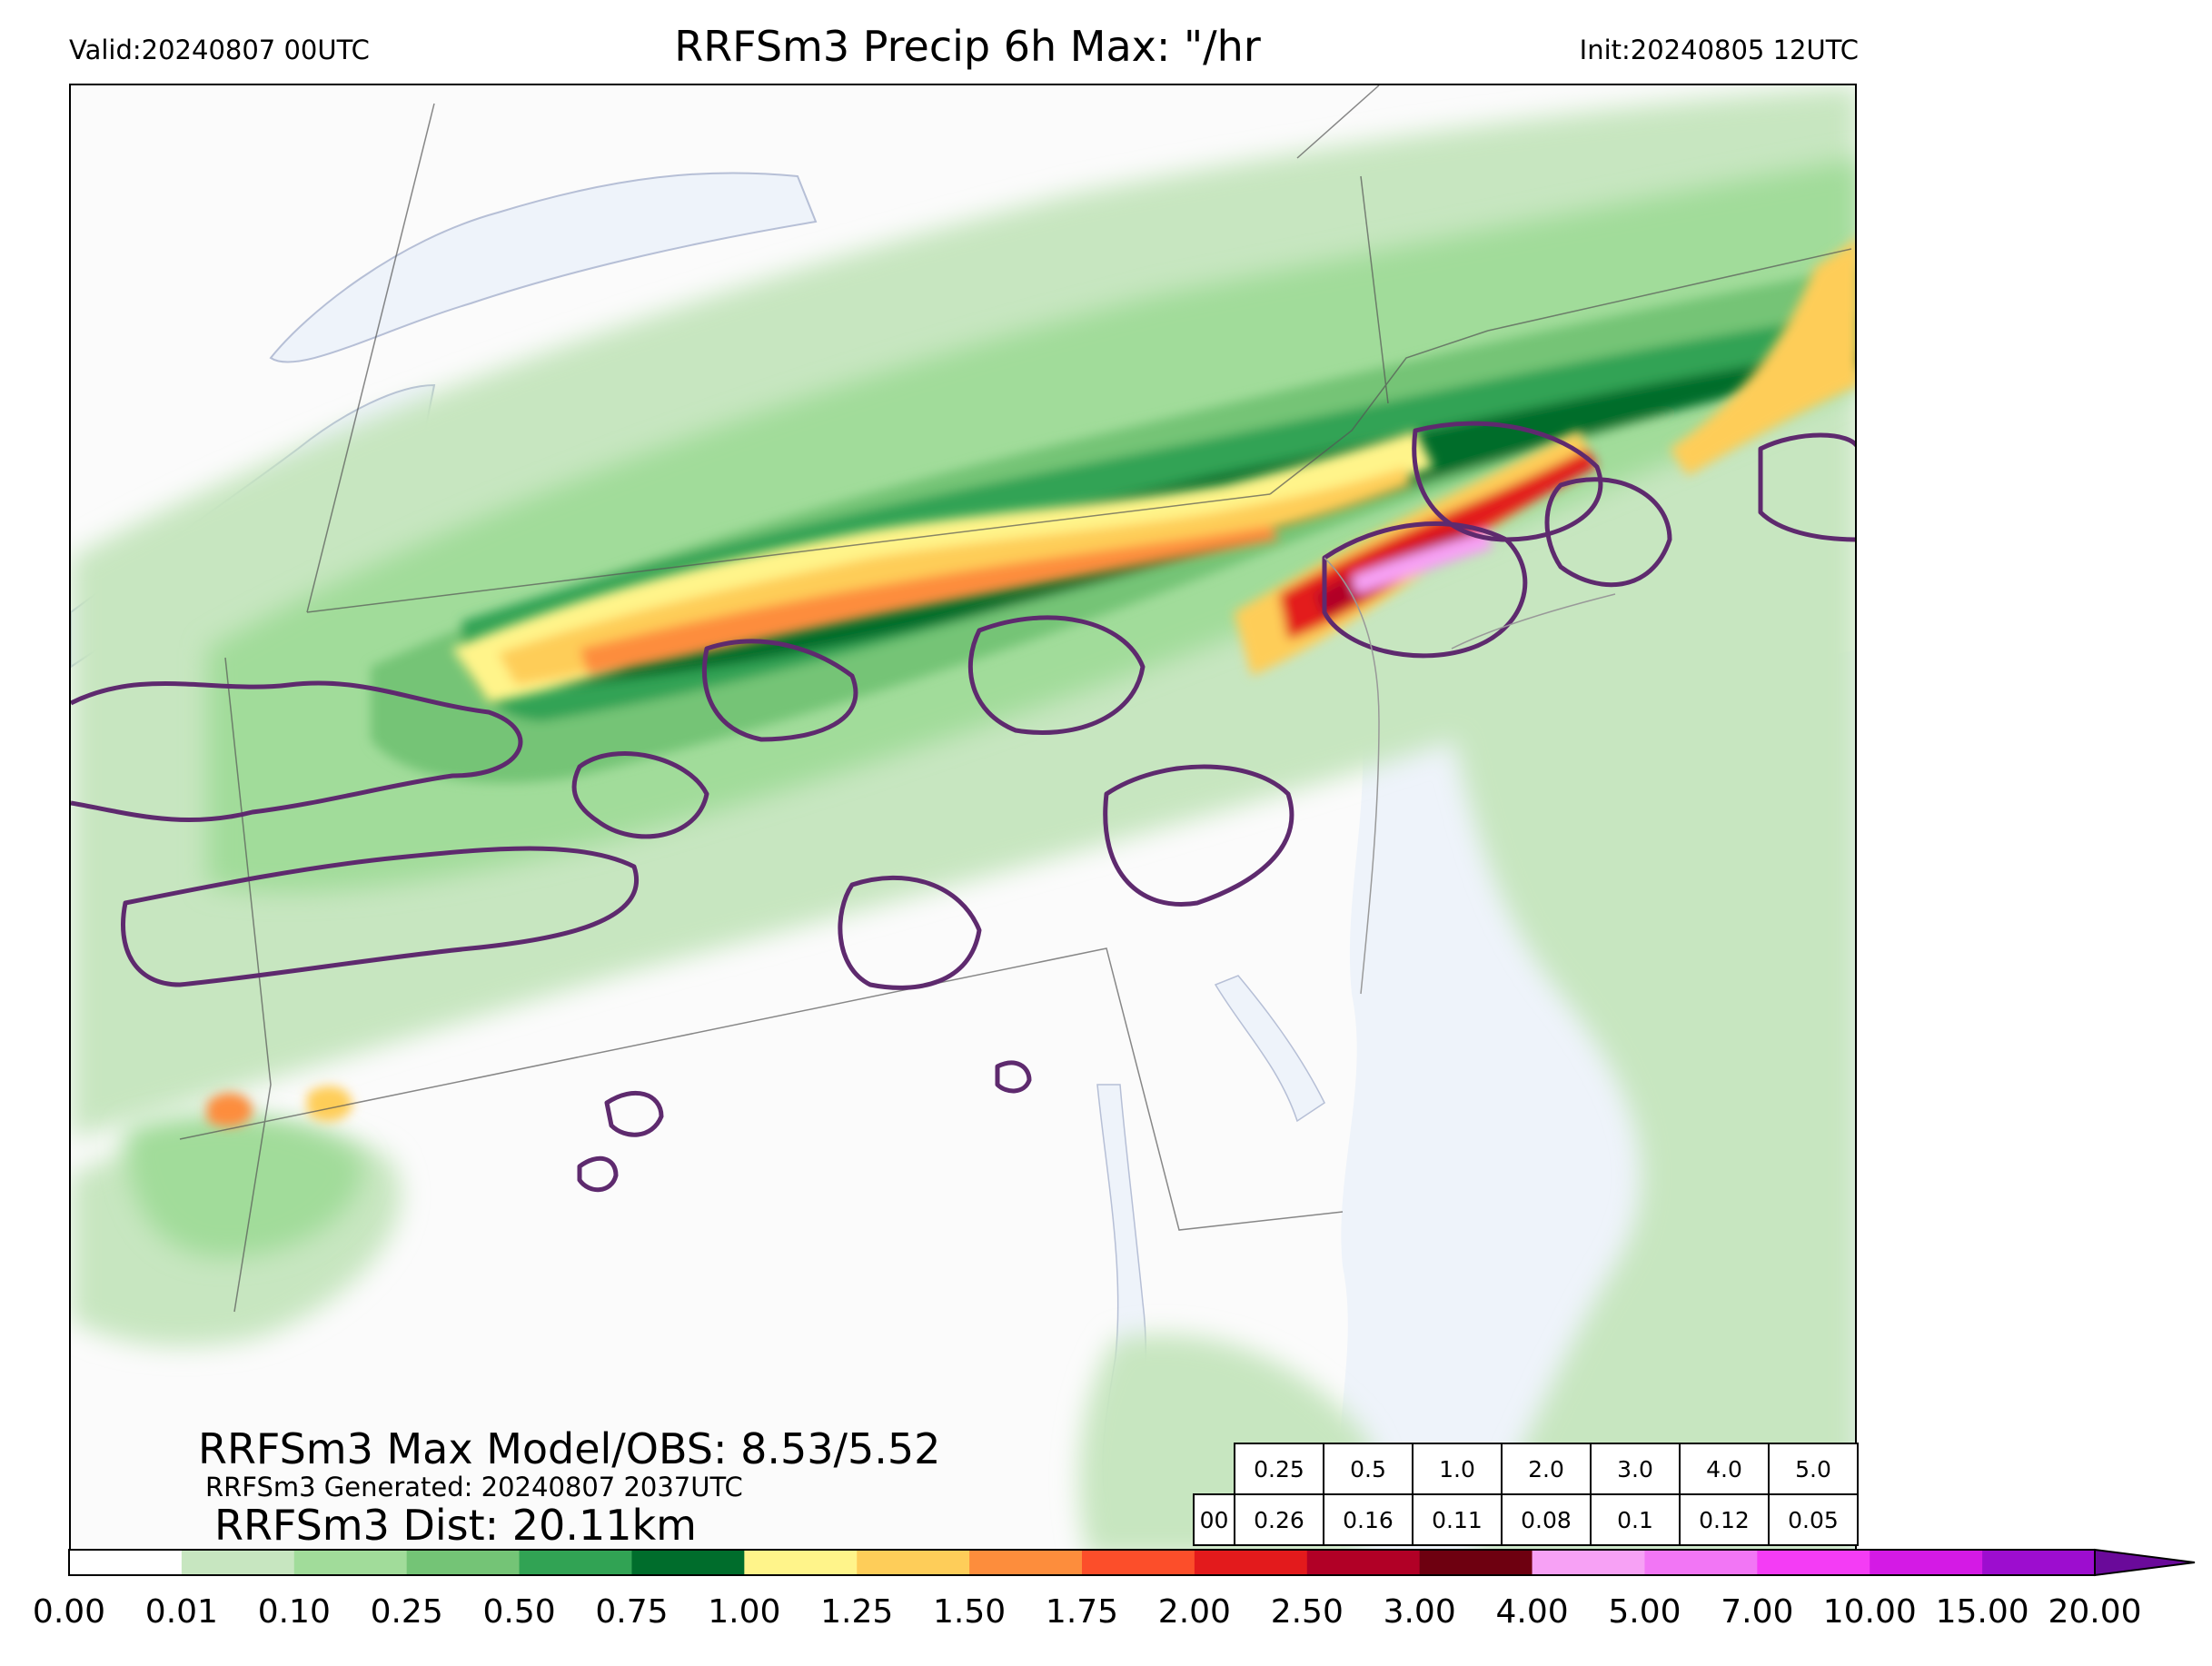 This screenshot has width=2212, height=1666. I want to click on colorbar-tick-label: 2.50, so click(1307, 1612).